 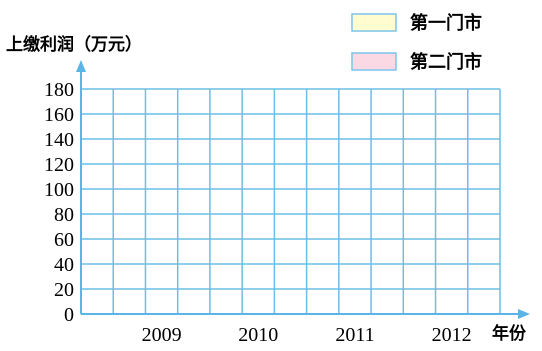 What do you see at coordinates (307, 335) in the screenshot?
I see `x-tick-labels: 2009 2010 2011 2012` at bounding box center [307, 335].